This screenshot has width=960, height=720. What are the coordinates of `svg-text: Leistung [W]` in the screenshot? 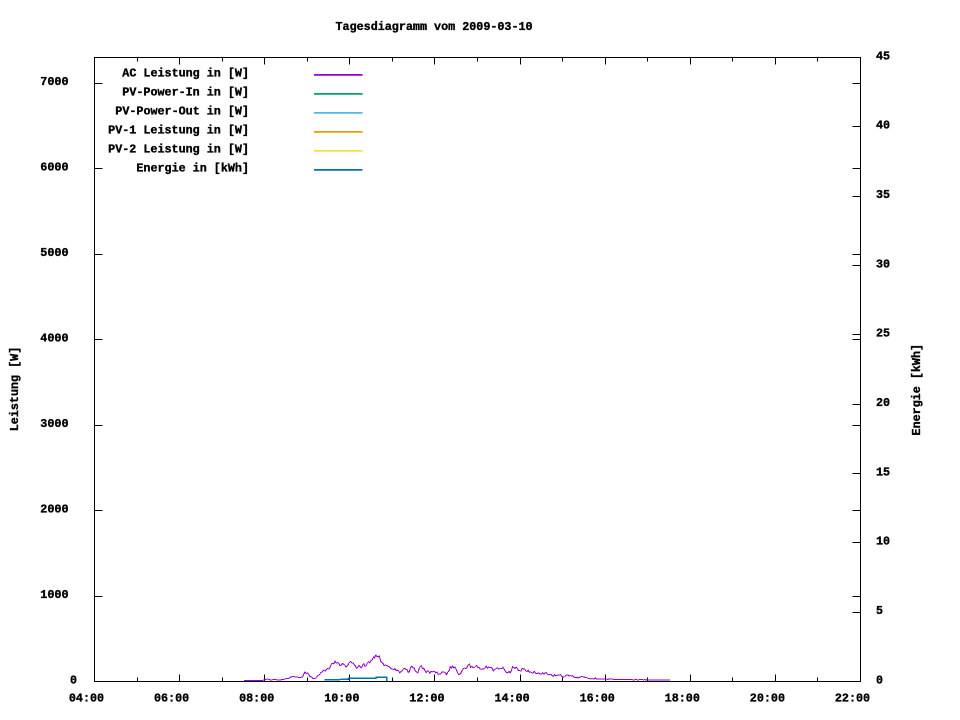 It's located at (15, 389).